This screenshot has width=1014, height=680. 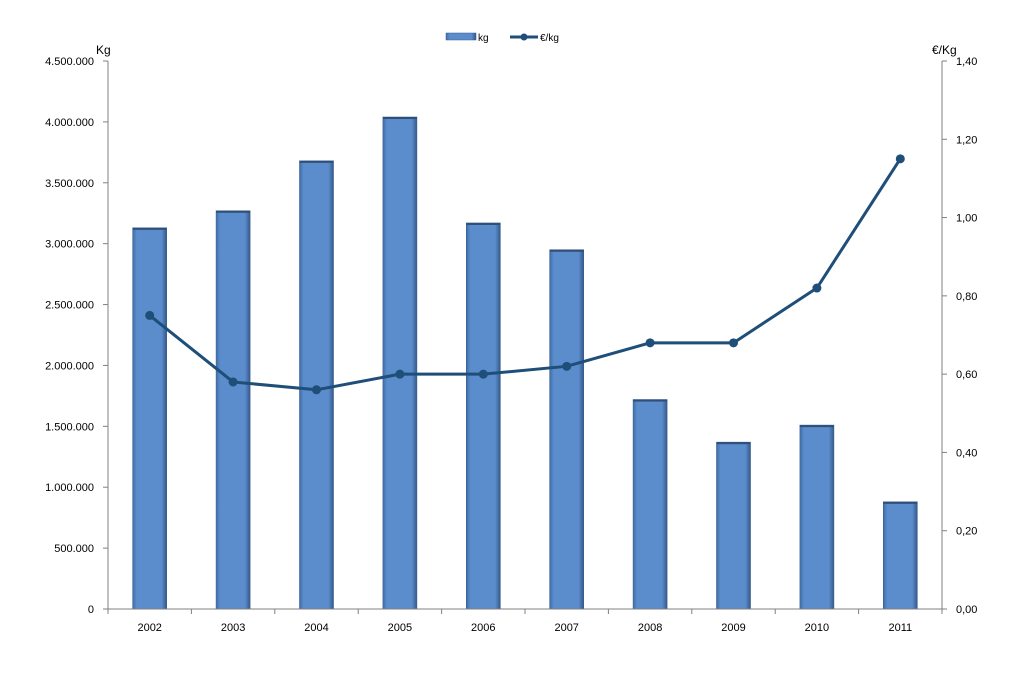 What do you see at coordinates (316, 390) in the screenshot?
I see `eurkg-point-2004` at bounding box center [316, 390].